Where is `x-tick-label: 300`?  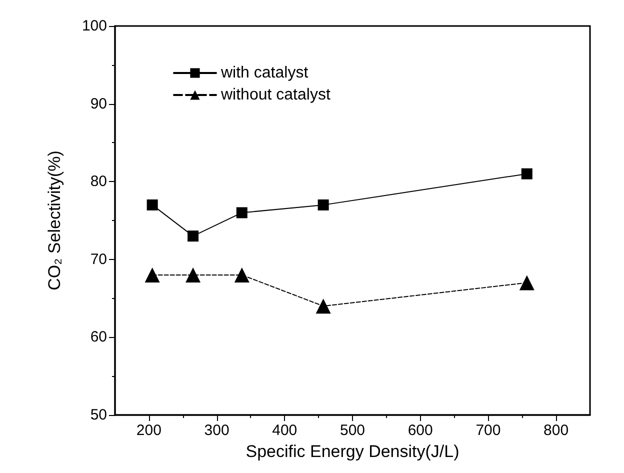
x-tick-label: 300 is located at coordinates (217, 430).